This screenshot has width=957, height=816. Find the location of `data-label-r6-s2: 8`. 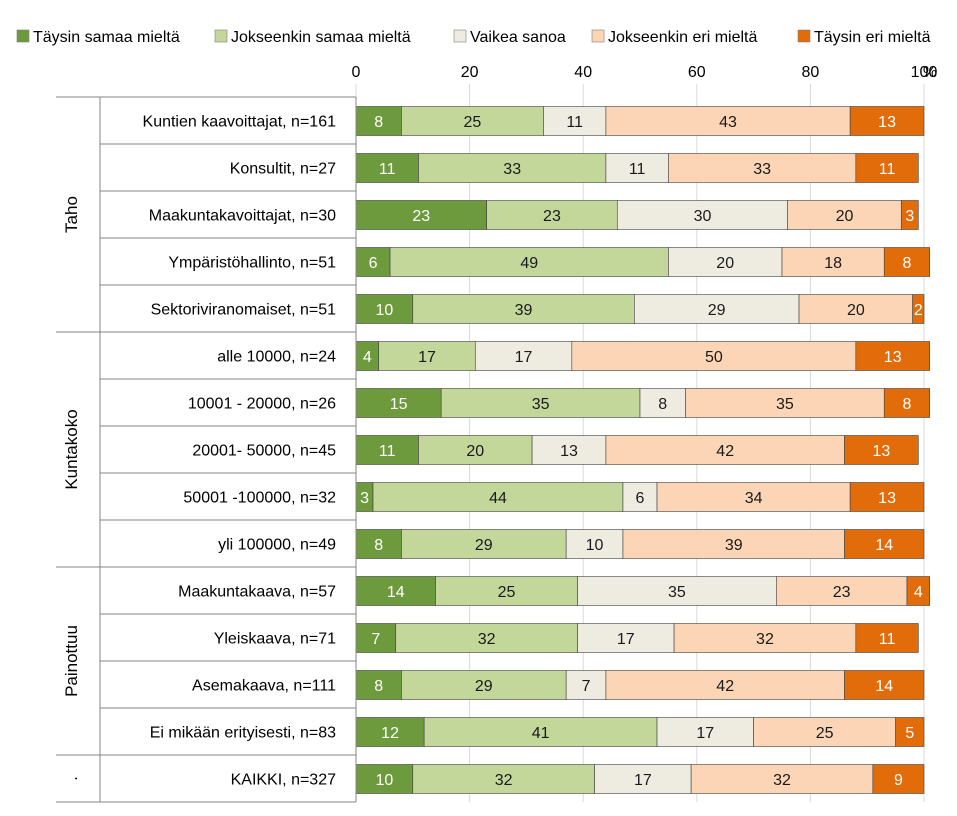

data-label-r6-s2: 8 is located at coordinates (662, 404).